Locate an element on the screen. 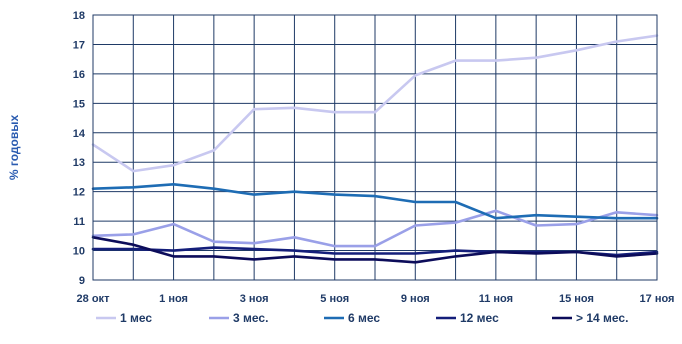 The height and width of the screenshot is (344, 682). chart-legend: 1 мес 3 мес. 6 мес 12 мес > 14 мес. is located at coordinates (362, 318).